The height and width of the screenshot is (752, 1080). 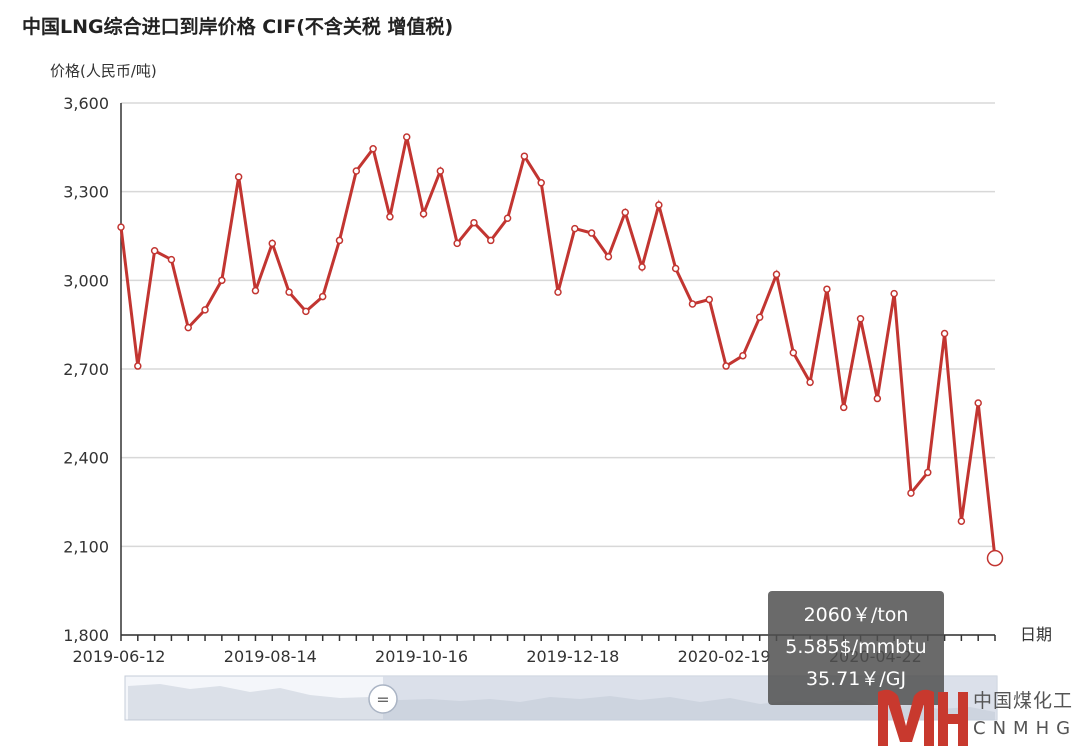 I want to click on x-tick-label: 2019-12-18, so click(x=572, y=656).